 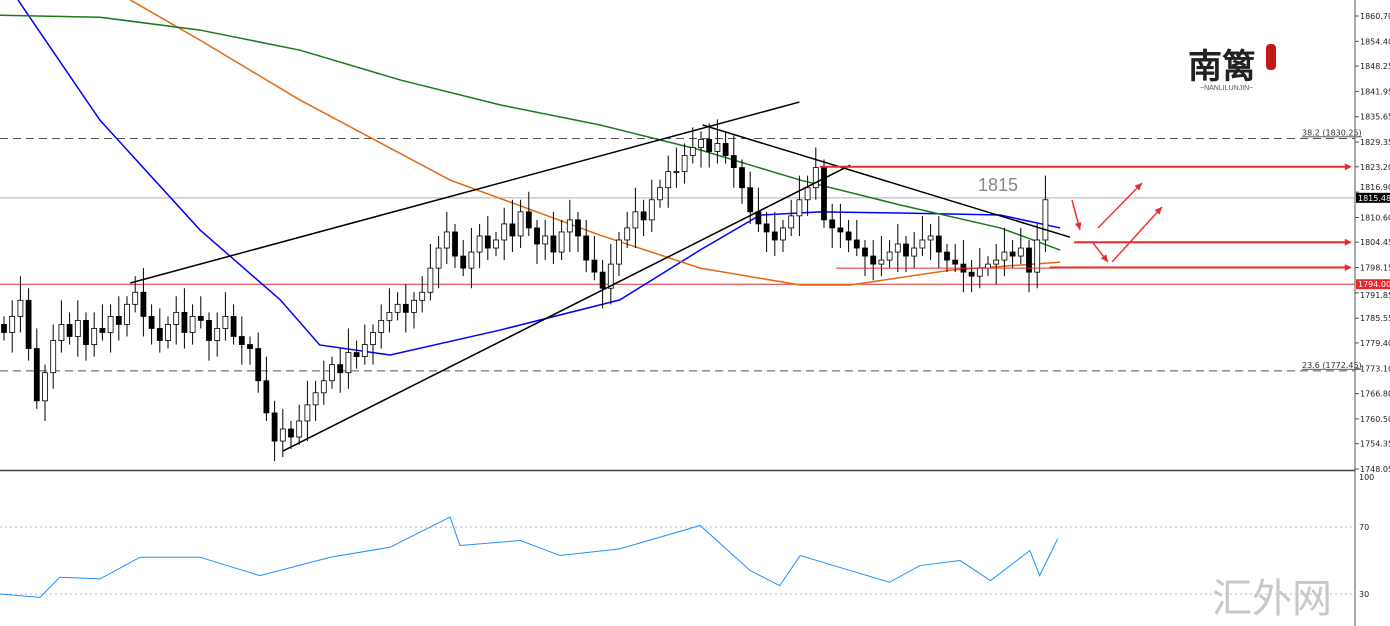 What do you see at coordinates (1374, 284) in the screenshot?
I see `support-price-label: 1794.00` at bounding box center [1374, 284].